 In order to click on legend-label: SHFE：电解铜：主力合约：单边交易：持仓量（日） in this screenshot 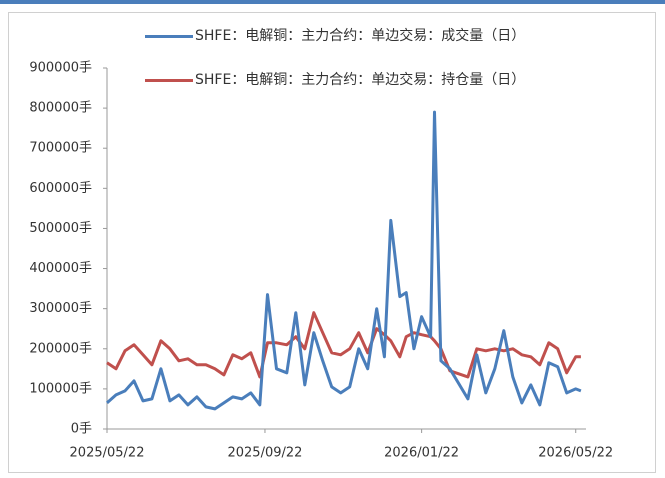, I will do `click(360, 80)`.